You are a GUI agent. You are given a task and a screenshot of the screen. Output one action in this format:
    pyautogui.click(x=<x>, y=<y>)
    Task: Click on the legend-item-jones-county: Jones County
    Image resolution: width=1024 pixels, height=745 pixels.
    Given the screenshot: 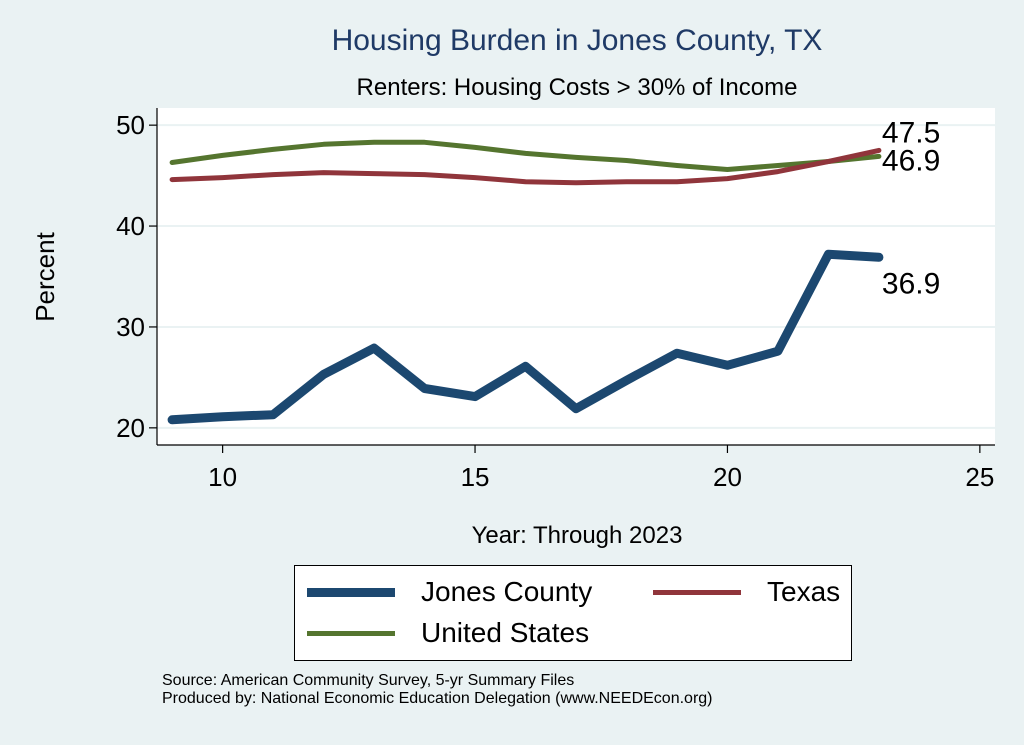 What is the action you would take?
    pyautogui.click(x=449, y=592)
    